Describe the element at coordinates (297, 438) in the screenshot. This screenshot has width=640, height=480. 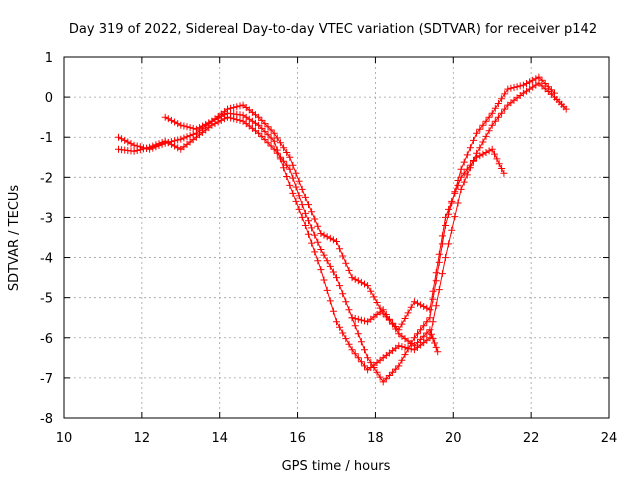
I see `x-tick-label: 16` at that location.